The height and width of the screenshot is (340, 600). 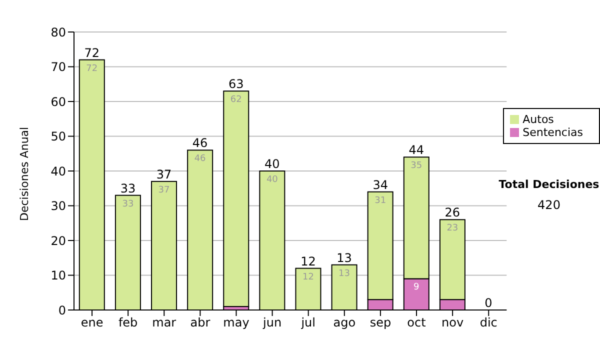 I want to click on y-tick-label: 40, so click(x=58, y=171).